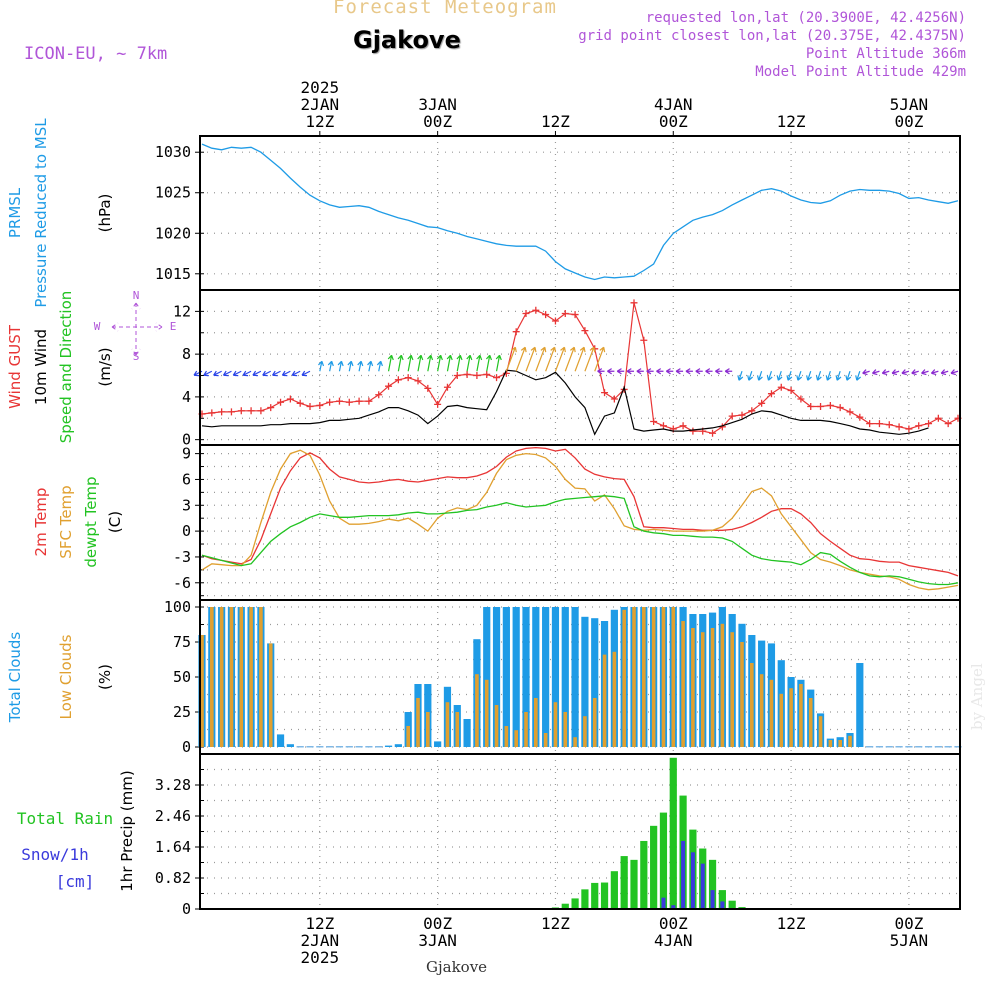 The image size is (1000, 1000). Describe the element at coordinates (173, 152) in the screenshot. I see `pressure-ytick-label: 1030` at that location.